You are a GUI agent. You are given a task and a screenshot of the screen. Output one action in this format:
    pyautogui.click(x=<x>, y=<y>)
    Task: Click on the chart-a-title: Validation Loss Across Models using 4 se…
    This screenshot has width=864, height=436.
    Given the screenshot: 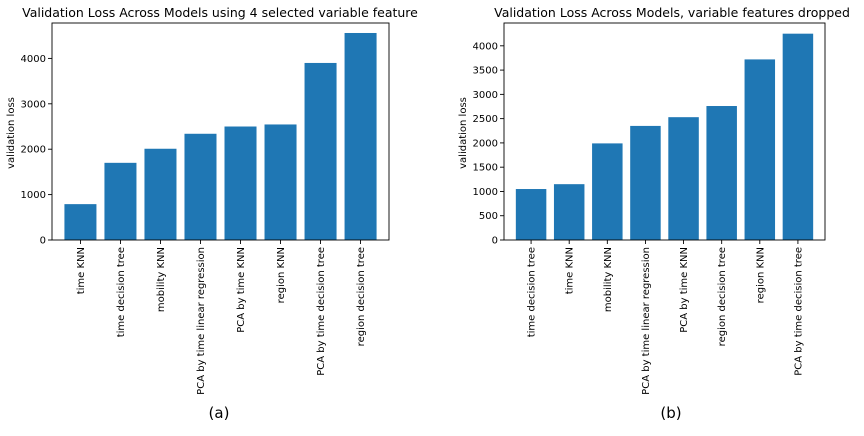 What is the action you would take?
    pyautogui.click(x=220, y=12)
    